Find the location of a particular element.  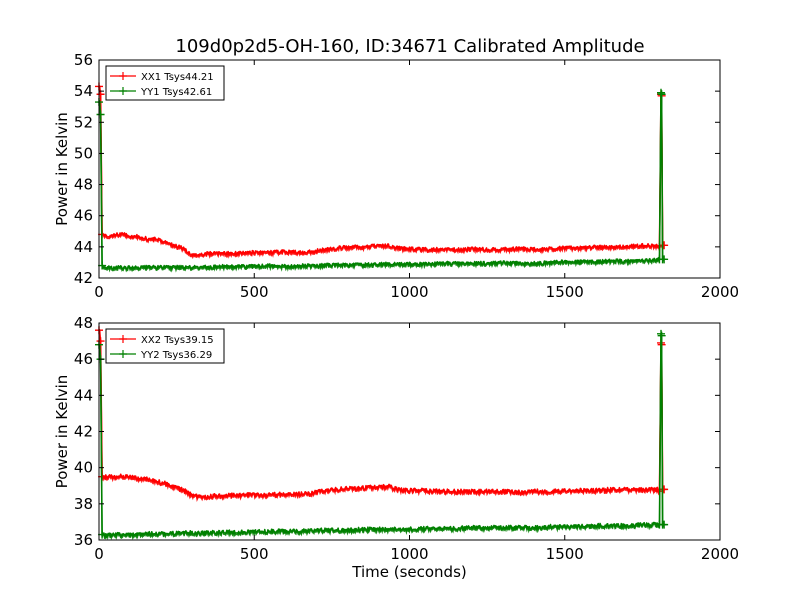

legend-panel-0: XX1 Tsys44.21 YY1 Tsys42.61 is located at coordinates (165, 83).